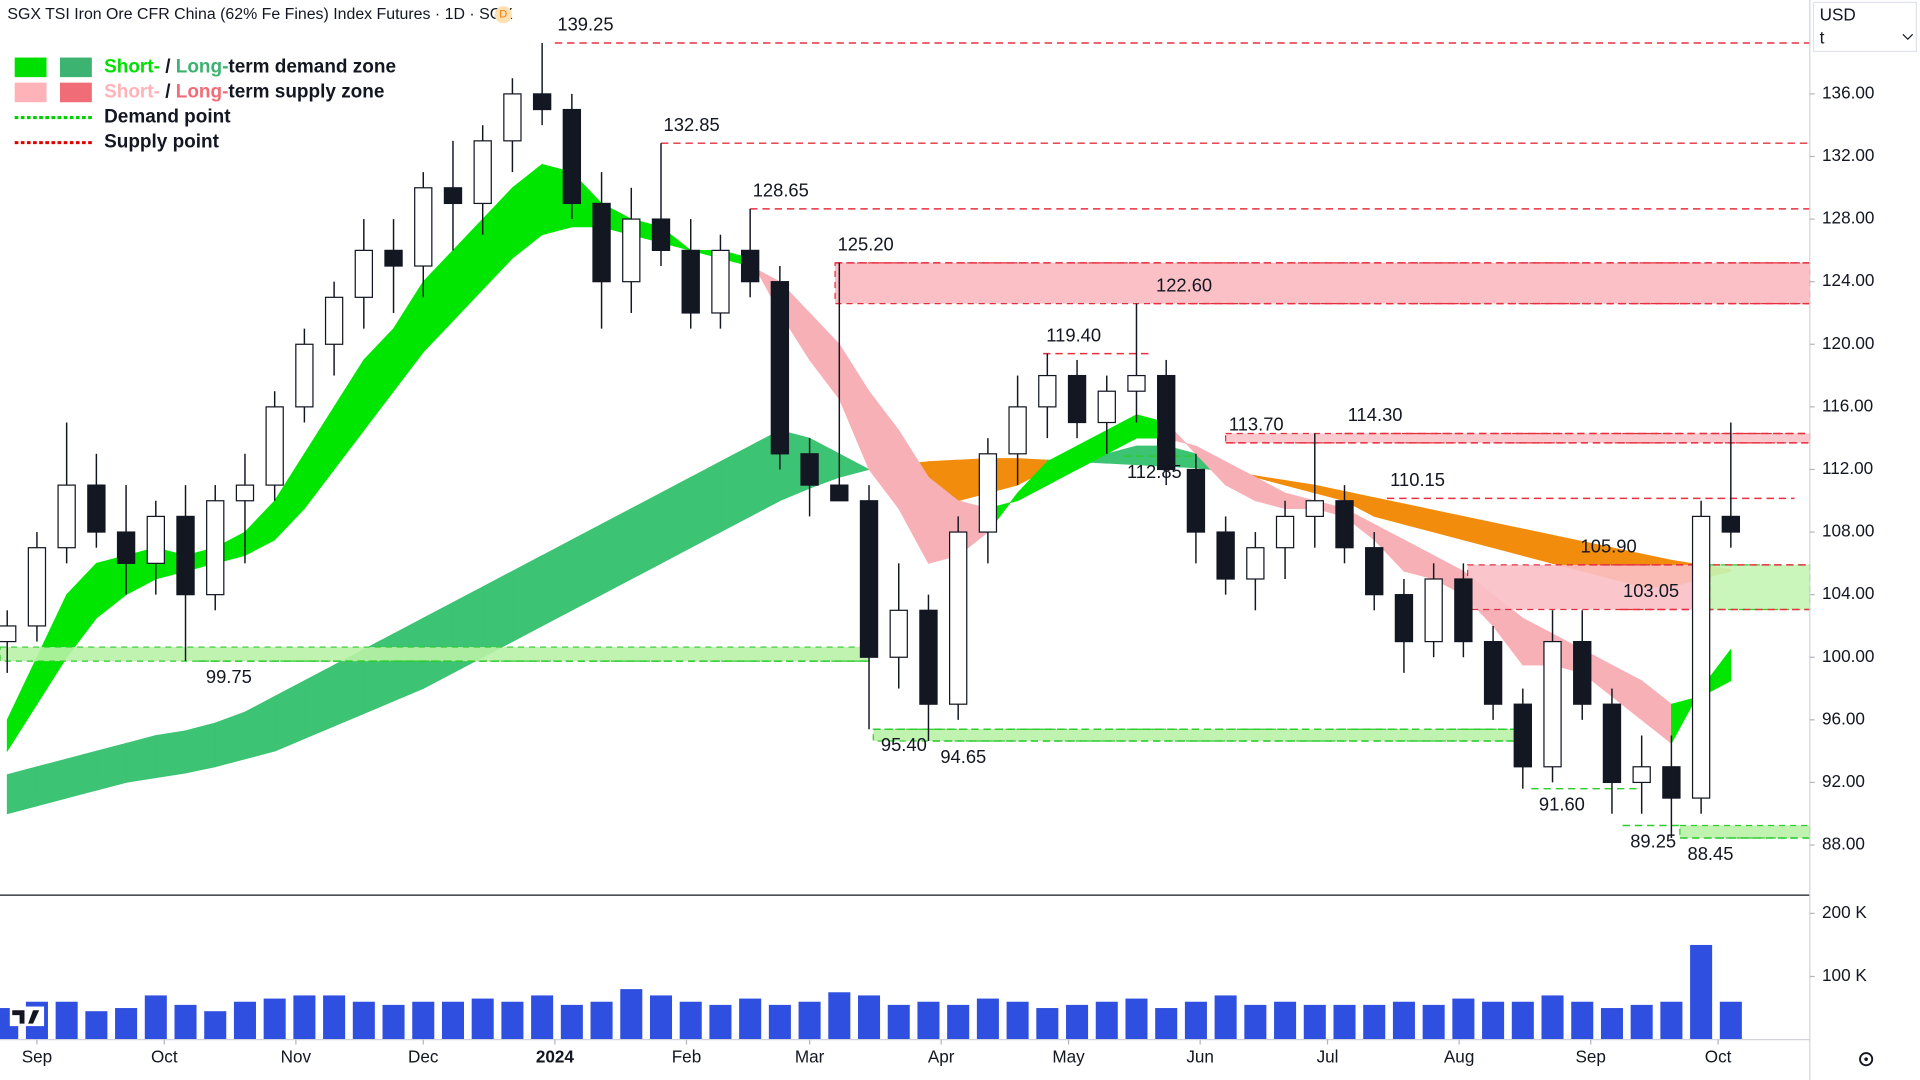 The height and width of the screenshot is (1080, 1920). I want to click on settings-icon, so click(1866, 1059).